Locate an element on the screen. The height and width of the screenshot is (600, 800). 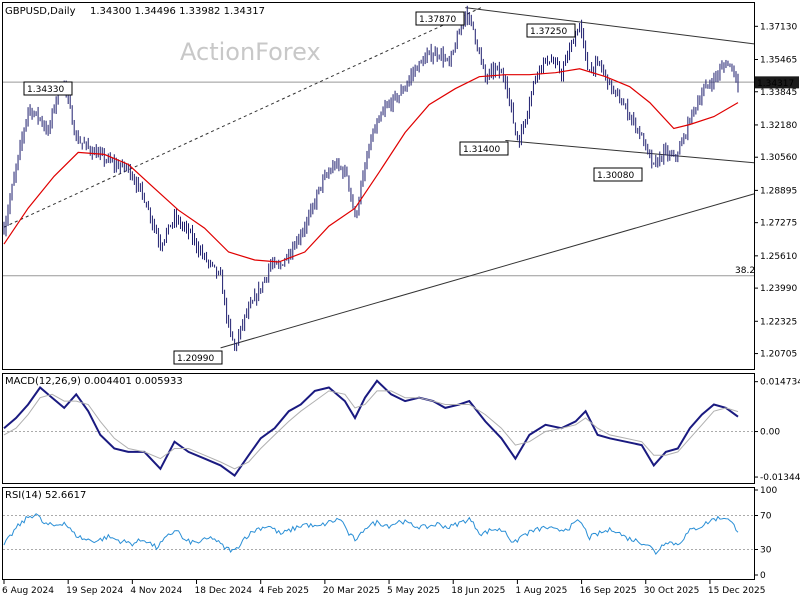
price-annotation: 1.34330 is located at coordinates (48, 88).